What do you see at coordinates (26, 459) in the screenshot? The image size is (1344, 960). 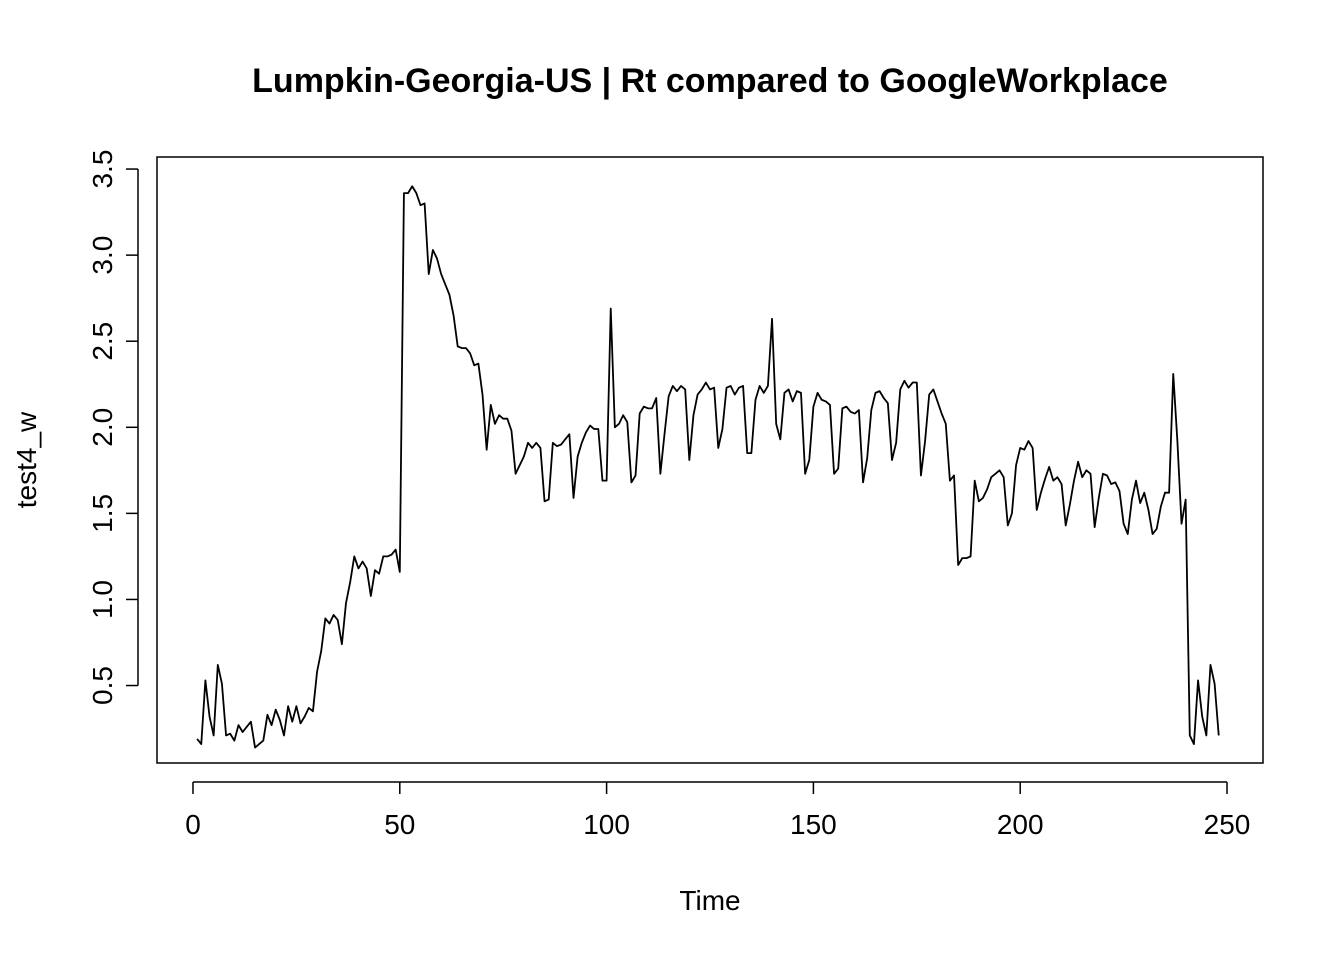 I see `y-axis-label: test4_w` at bounding box center [26, 459].